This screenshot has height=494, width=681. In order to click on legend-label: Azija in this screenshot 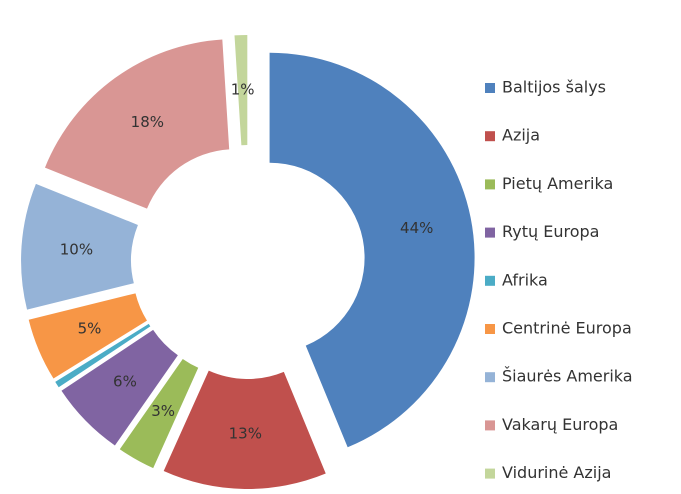, I will do `click(521, 135)`.